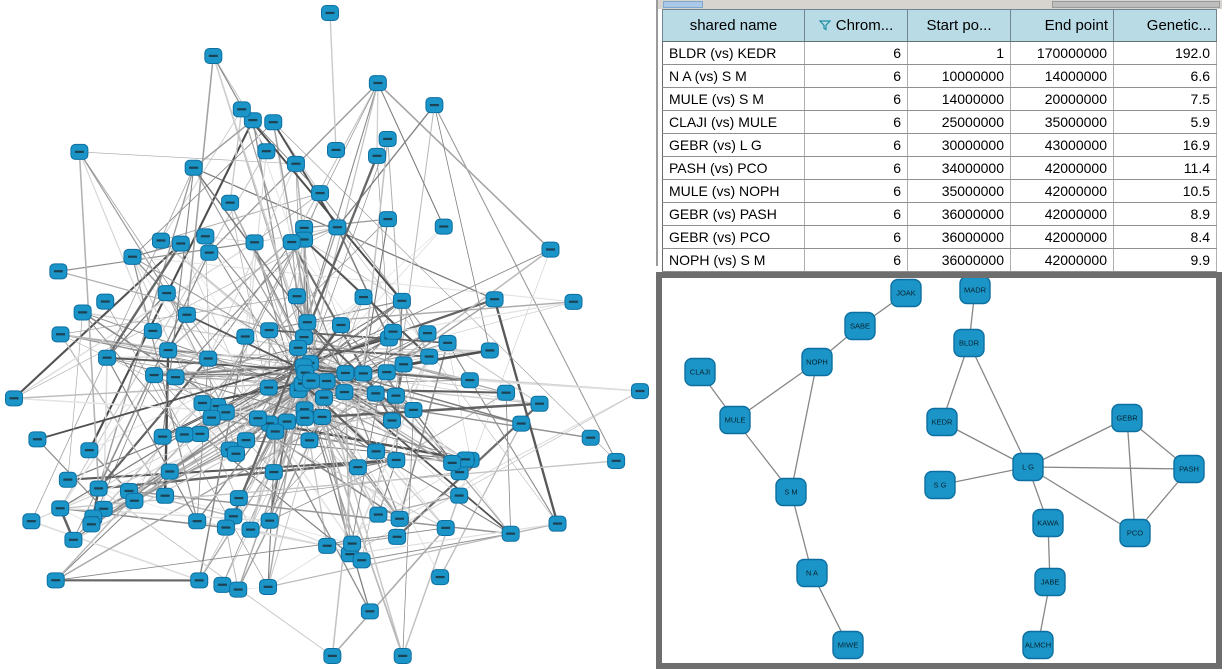 This screenshot has width=1222, height=669. What do you see at coordinates (860, 326) in the screenshot?
I see `network-node: SABE` at bounding box center [860, 326].